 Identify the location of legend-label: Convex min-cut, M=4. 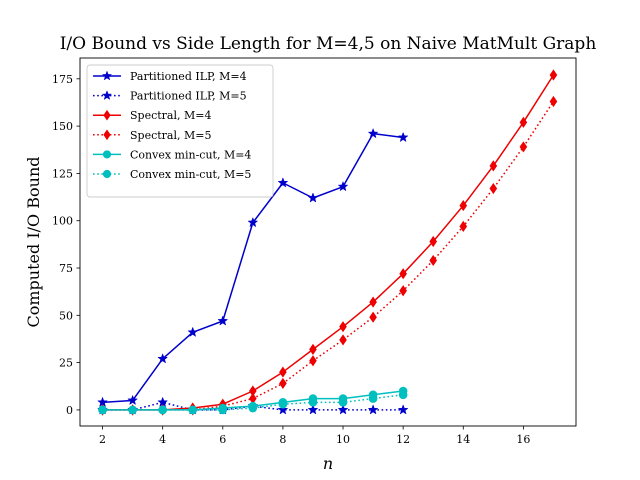
(190, 154).